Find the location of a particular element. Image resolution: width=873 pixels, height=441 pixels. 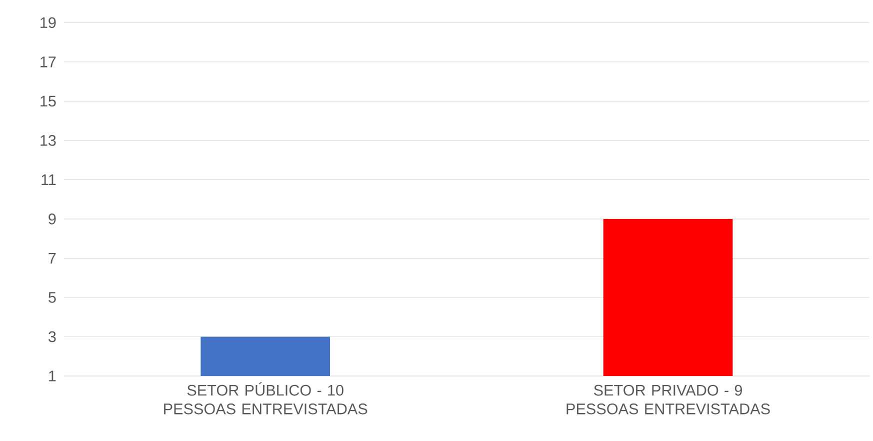

y-tick-label: 15 is located at coordinates (48, 101).